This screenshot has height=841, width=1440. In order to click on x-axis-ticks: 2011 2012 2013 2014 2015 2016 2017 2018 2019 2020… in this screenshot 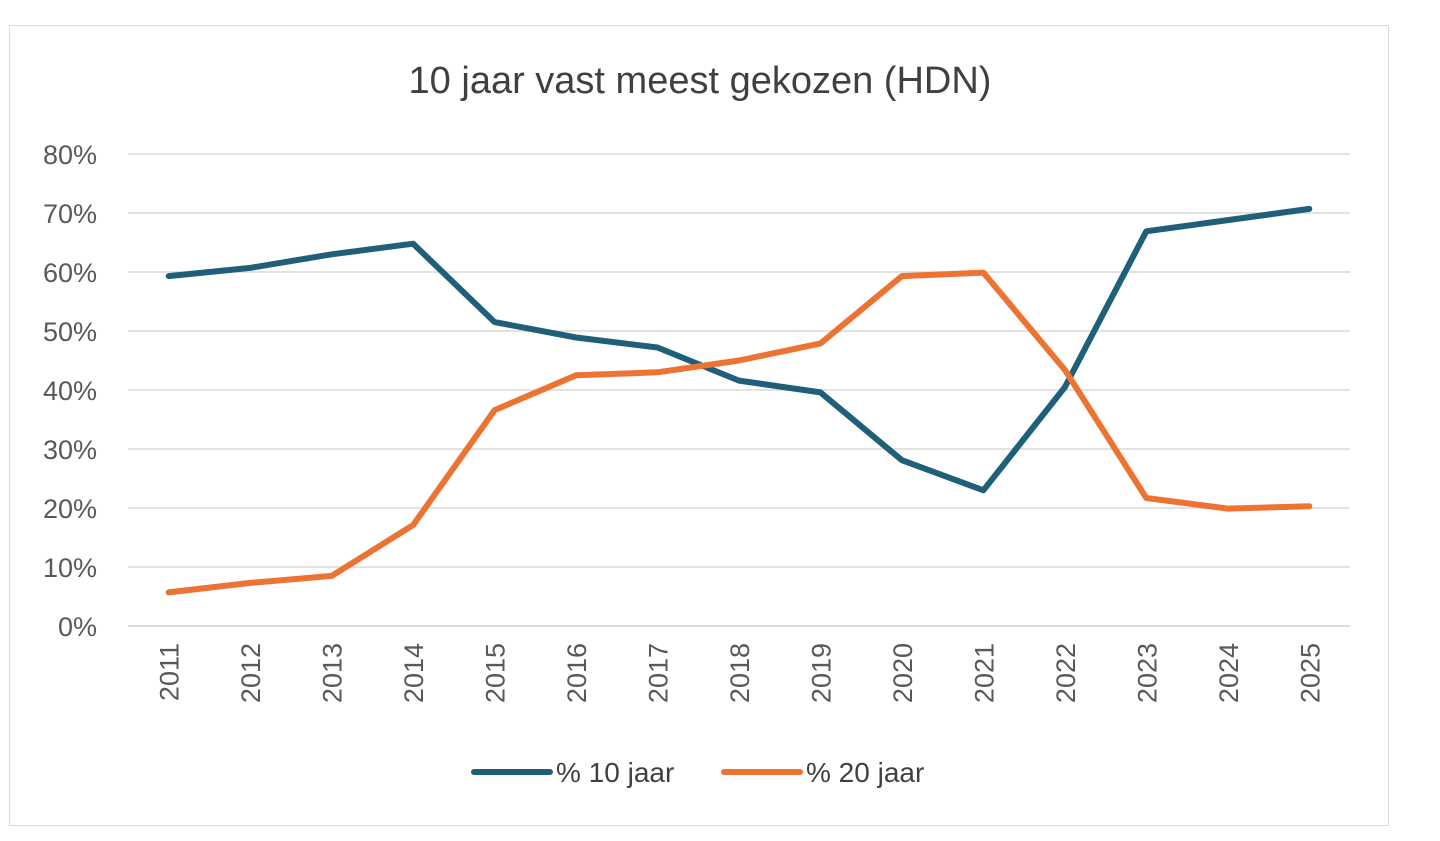, I will do `click(740, 673)`.